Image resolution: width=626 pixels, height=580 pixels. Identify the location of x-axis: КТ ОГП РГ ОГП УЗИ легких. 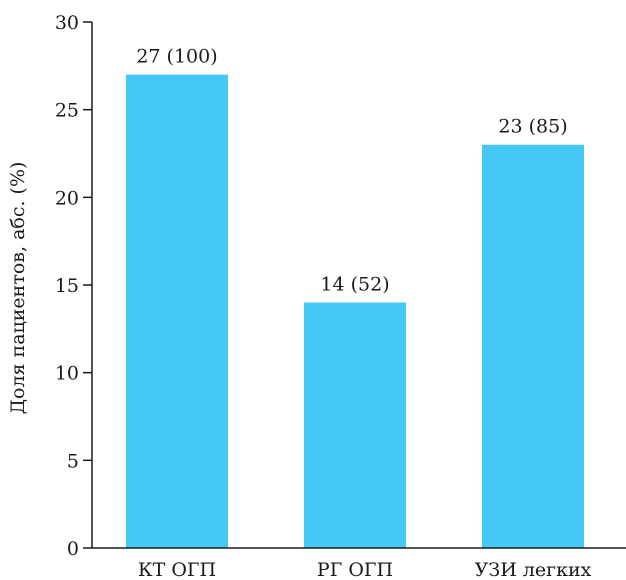
(359, 563).